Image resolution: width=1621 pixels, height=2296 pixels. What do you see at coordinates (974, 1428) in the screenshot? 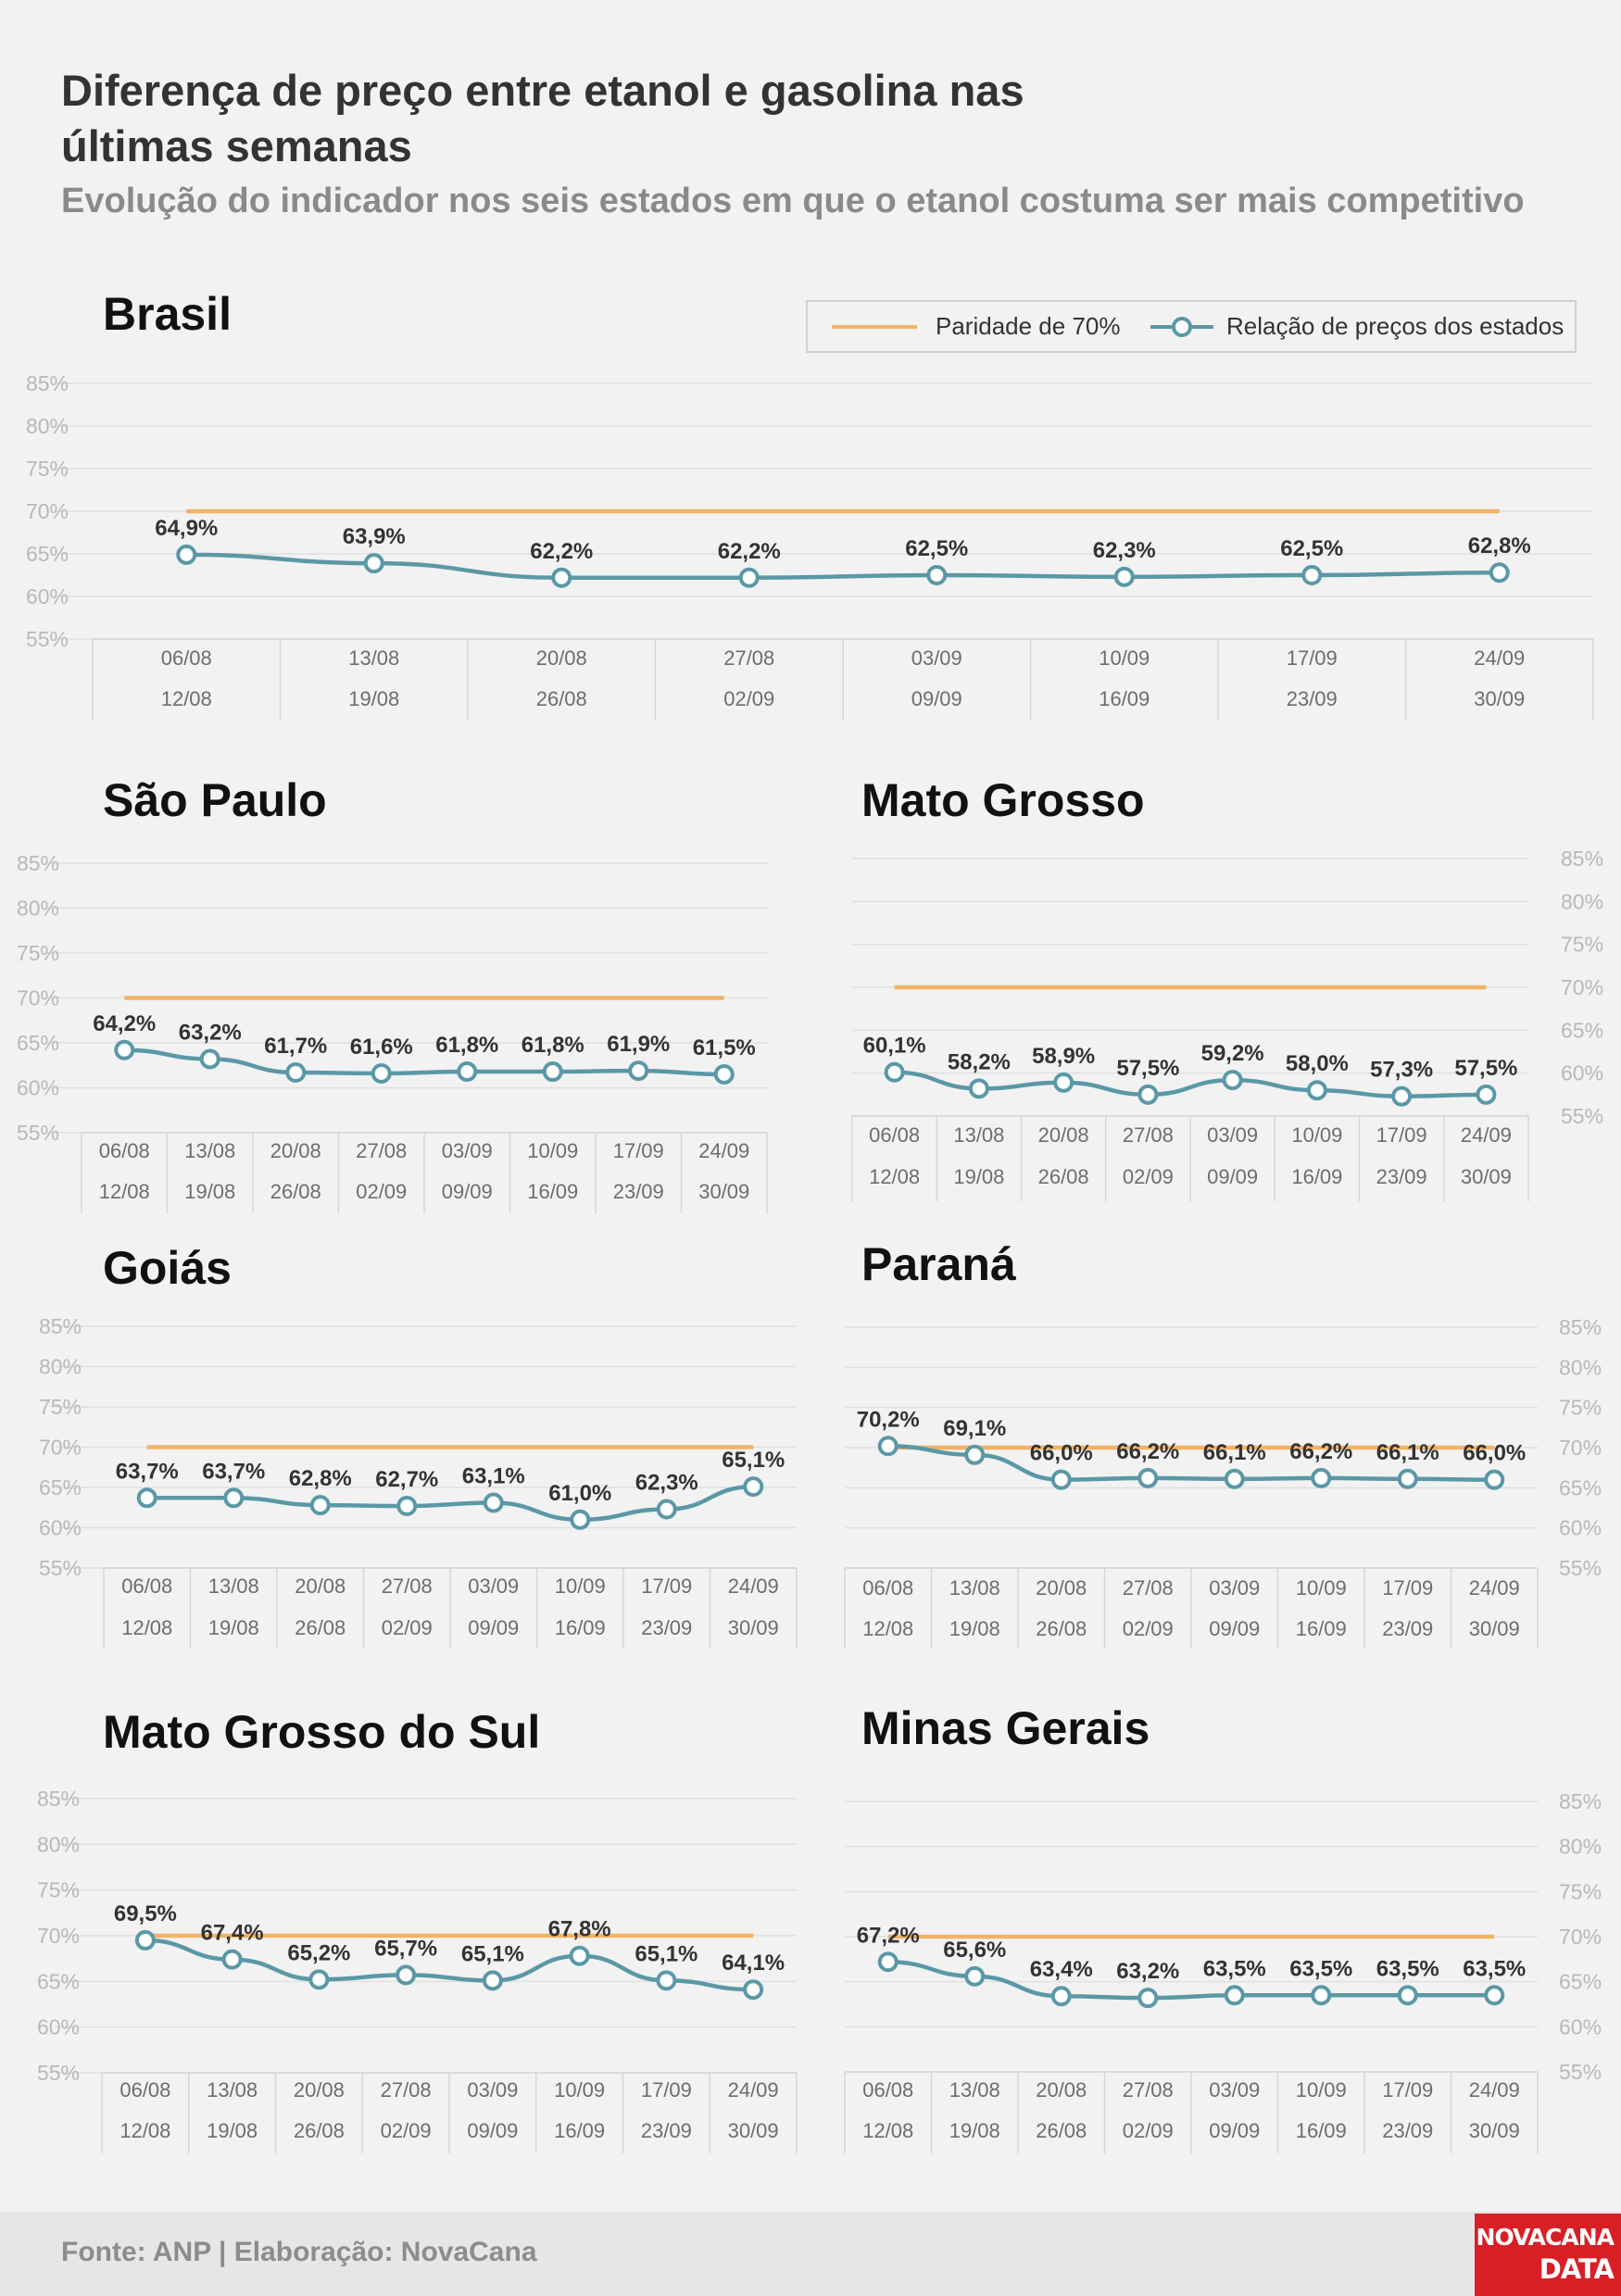
I see `data-label: 69,1%` at bounding box center [974, 1428].